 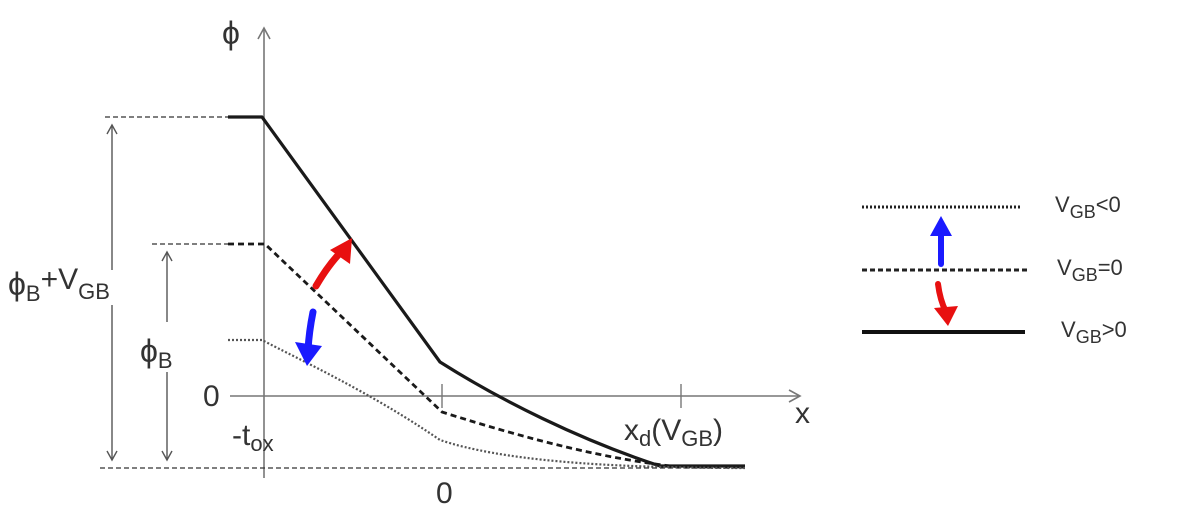 I want to click on legend-label-vgb-positive: VGB>0, so click(x=1094, y=332).